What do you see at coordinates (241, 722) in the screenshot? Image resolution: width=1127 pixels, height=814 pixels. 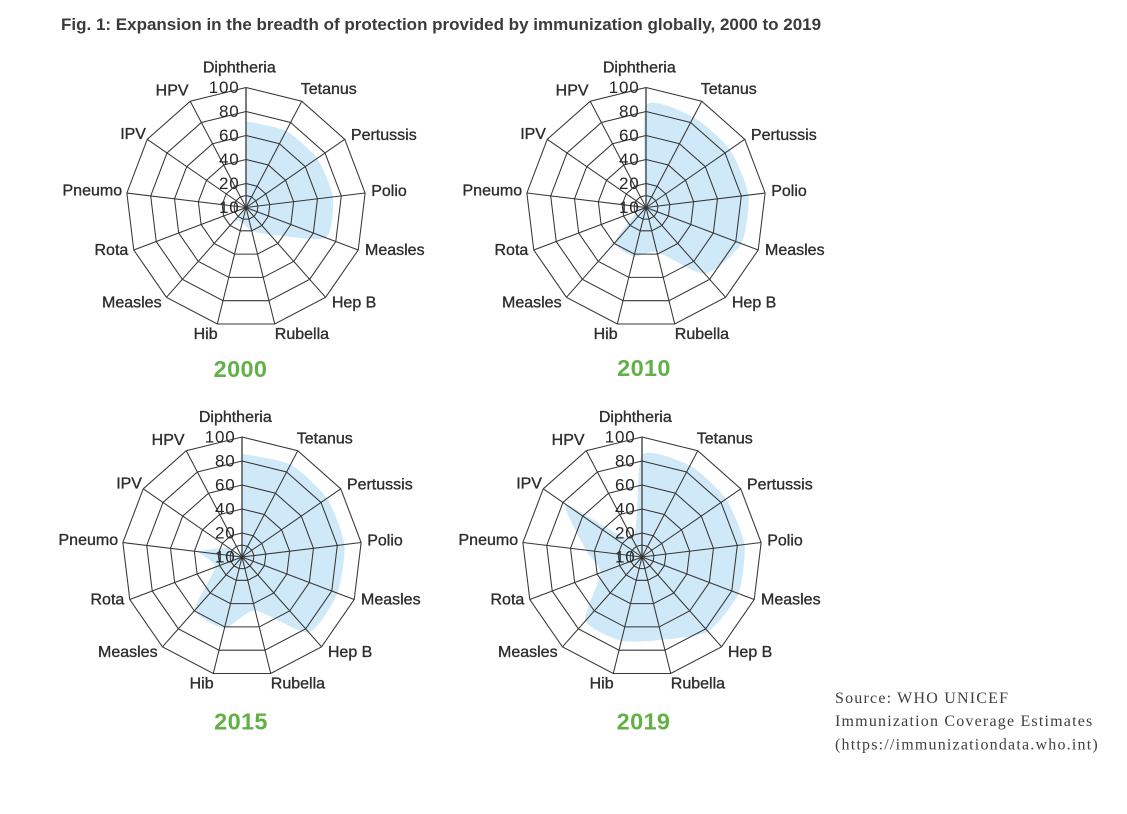 I see `svg-text: 2015` at bounding box center [241, 722].